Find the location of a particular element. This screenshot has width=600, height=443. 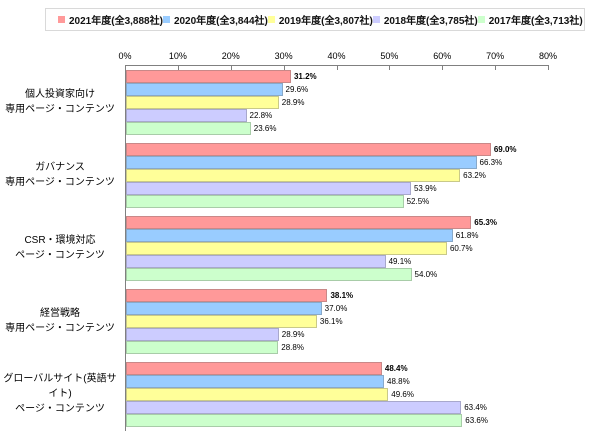

legend-item-1: 2020年度(全3,844社) is located at coordinates (215, 19).